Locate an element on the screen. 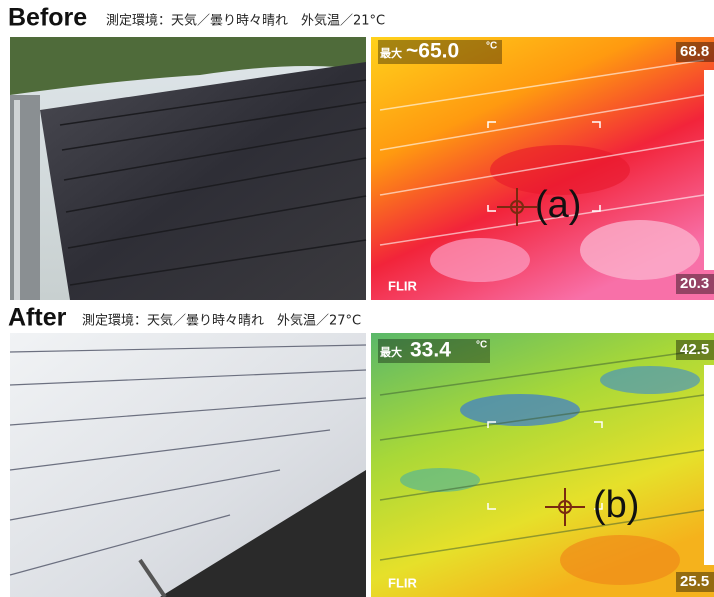 This screenshot has width=714, height=597. marker-label: (b) is located at coordinates (616, 505).